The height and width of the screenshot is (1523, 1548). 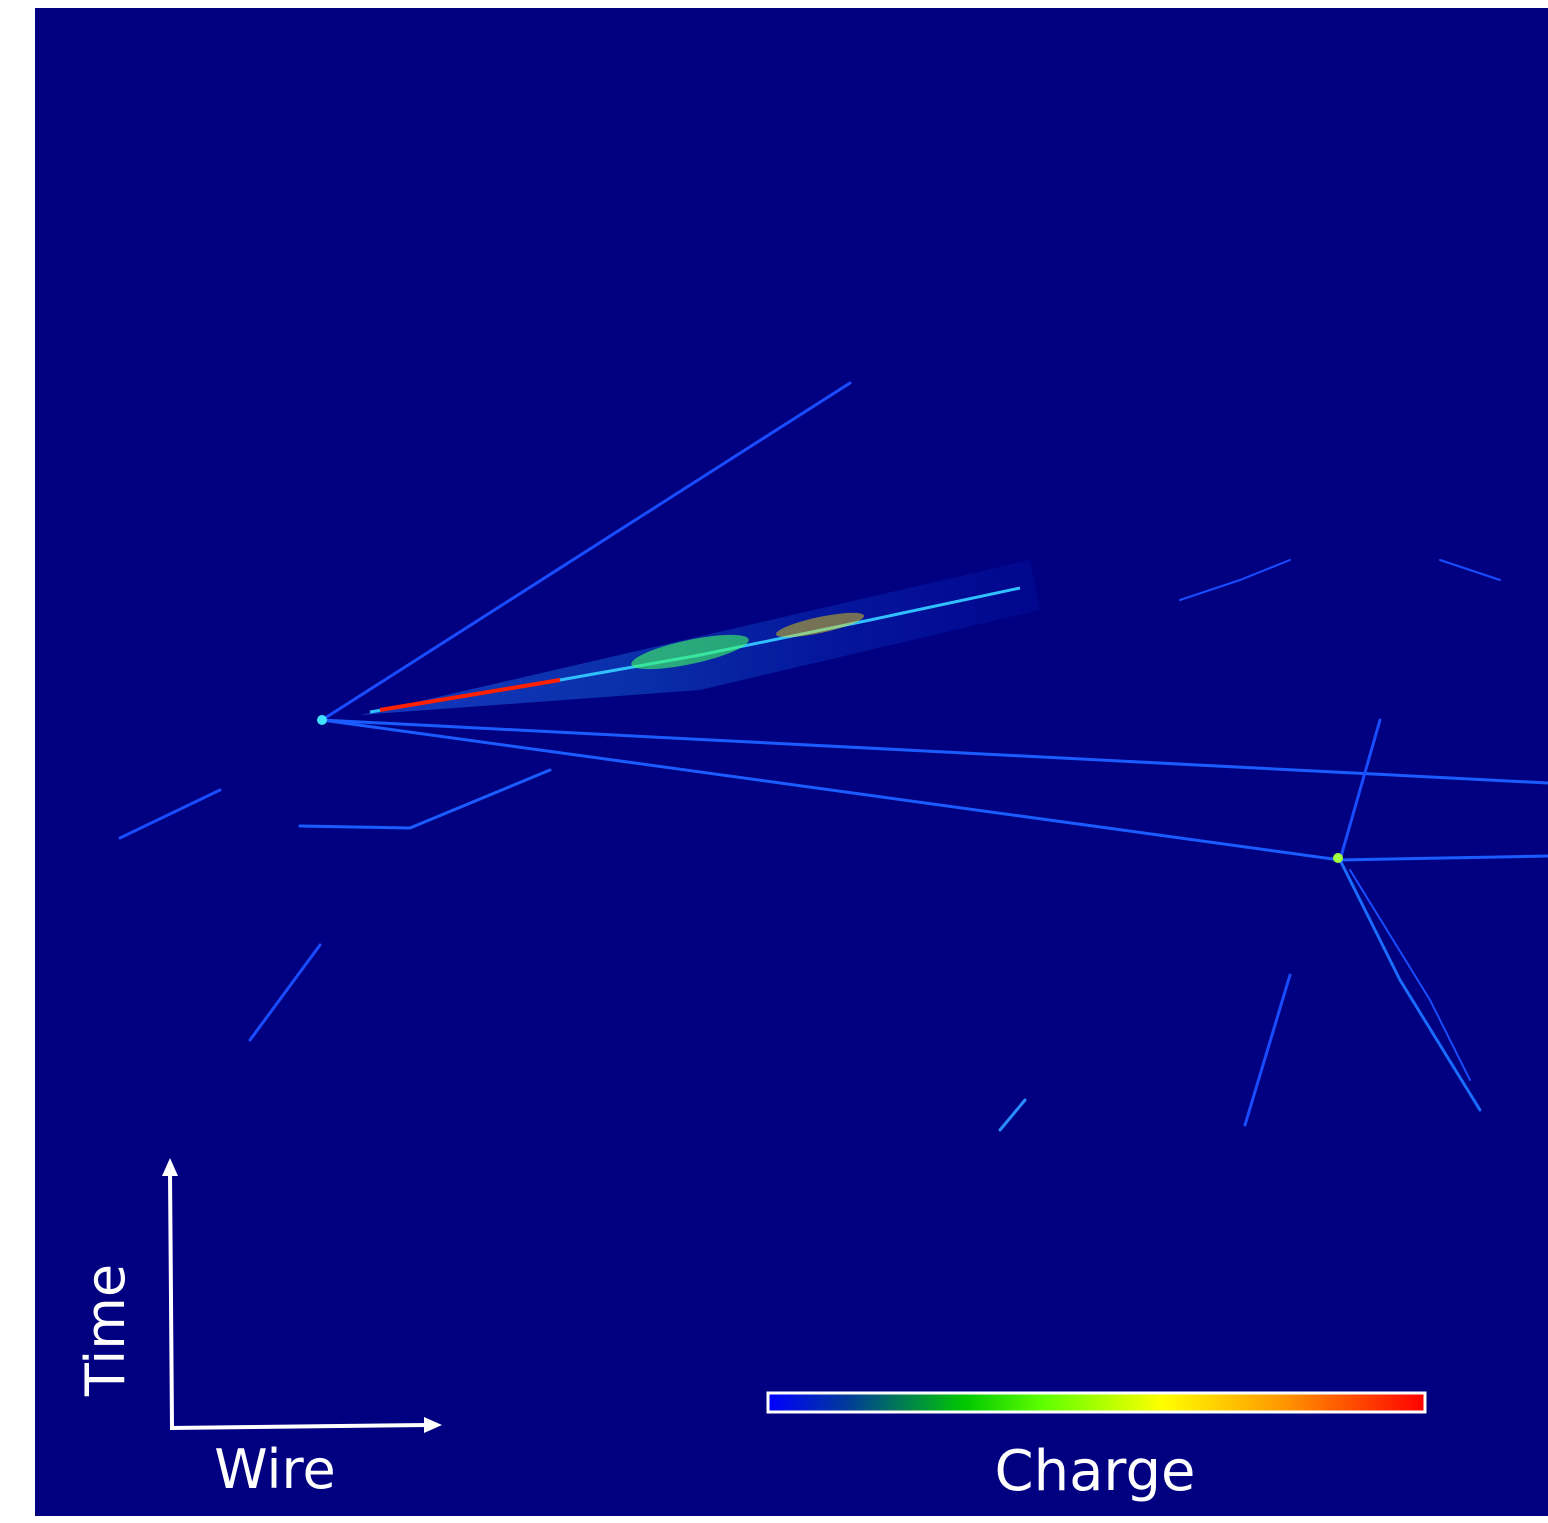 I want to click on colorbar, so click(x=1096, y=1402).